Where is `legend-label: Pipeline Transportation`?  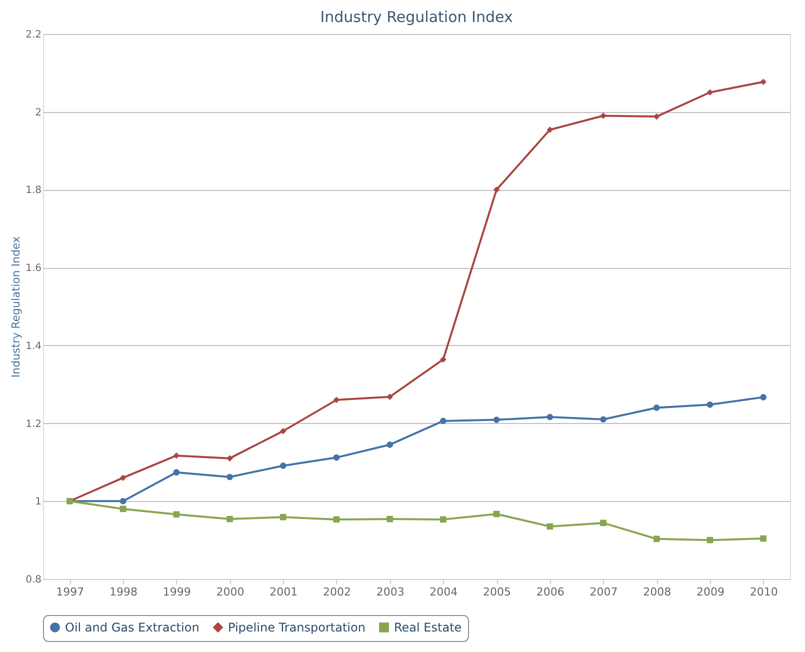 legend-label: Pipeline Transportation is located at coordinates (297, 627).